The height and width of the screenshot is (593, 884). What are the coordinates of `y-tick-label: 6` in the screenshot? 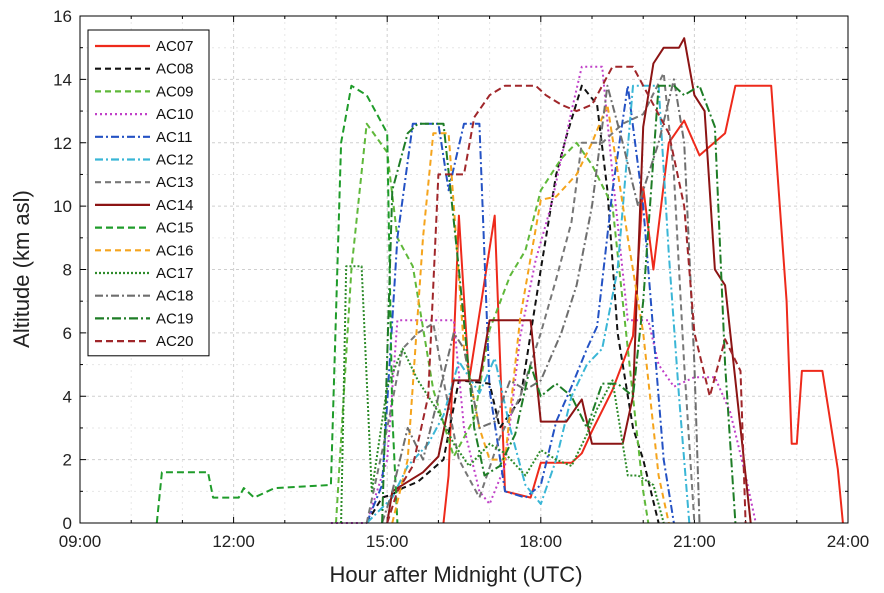 It's located at (67, 333).